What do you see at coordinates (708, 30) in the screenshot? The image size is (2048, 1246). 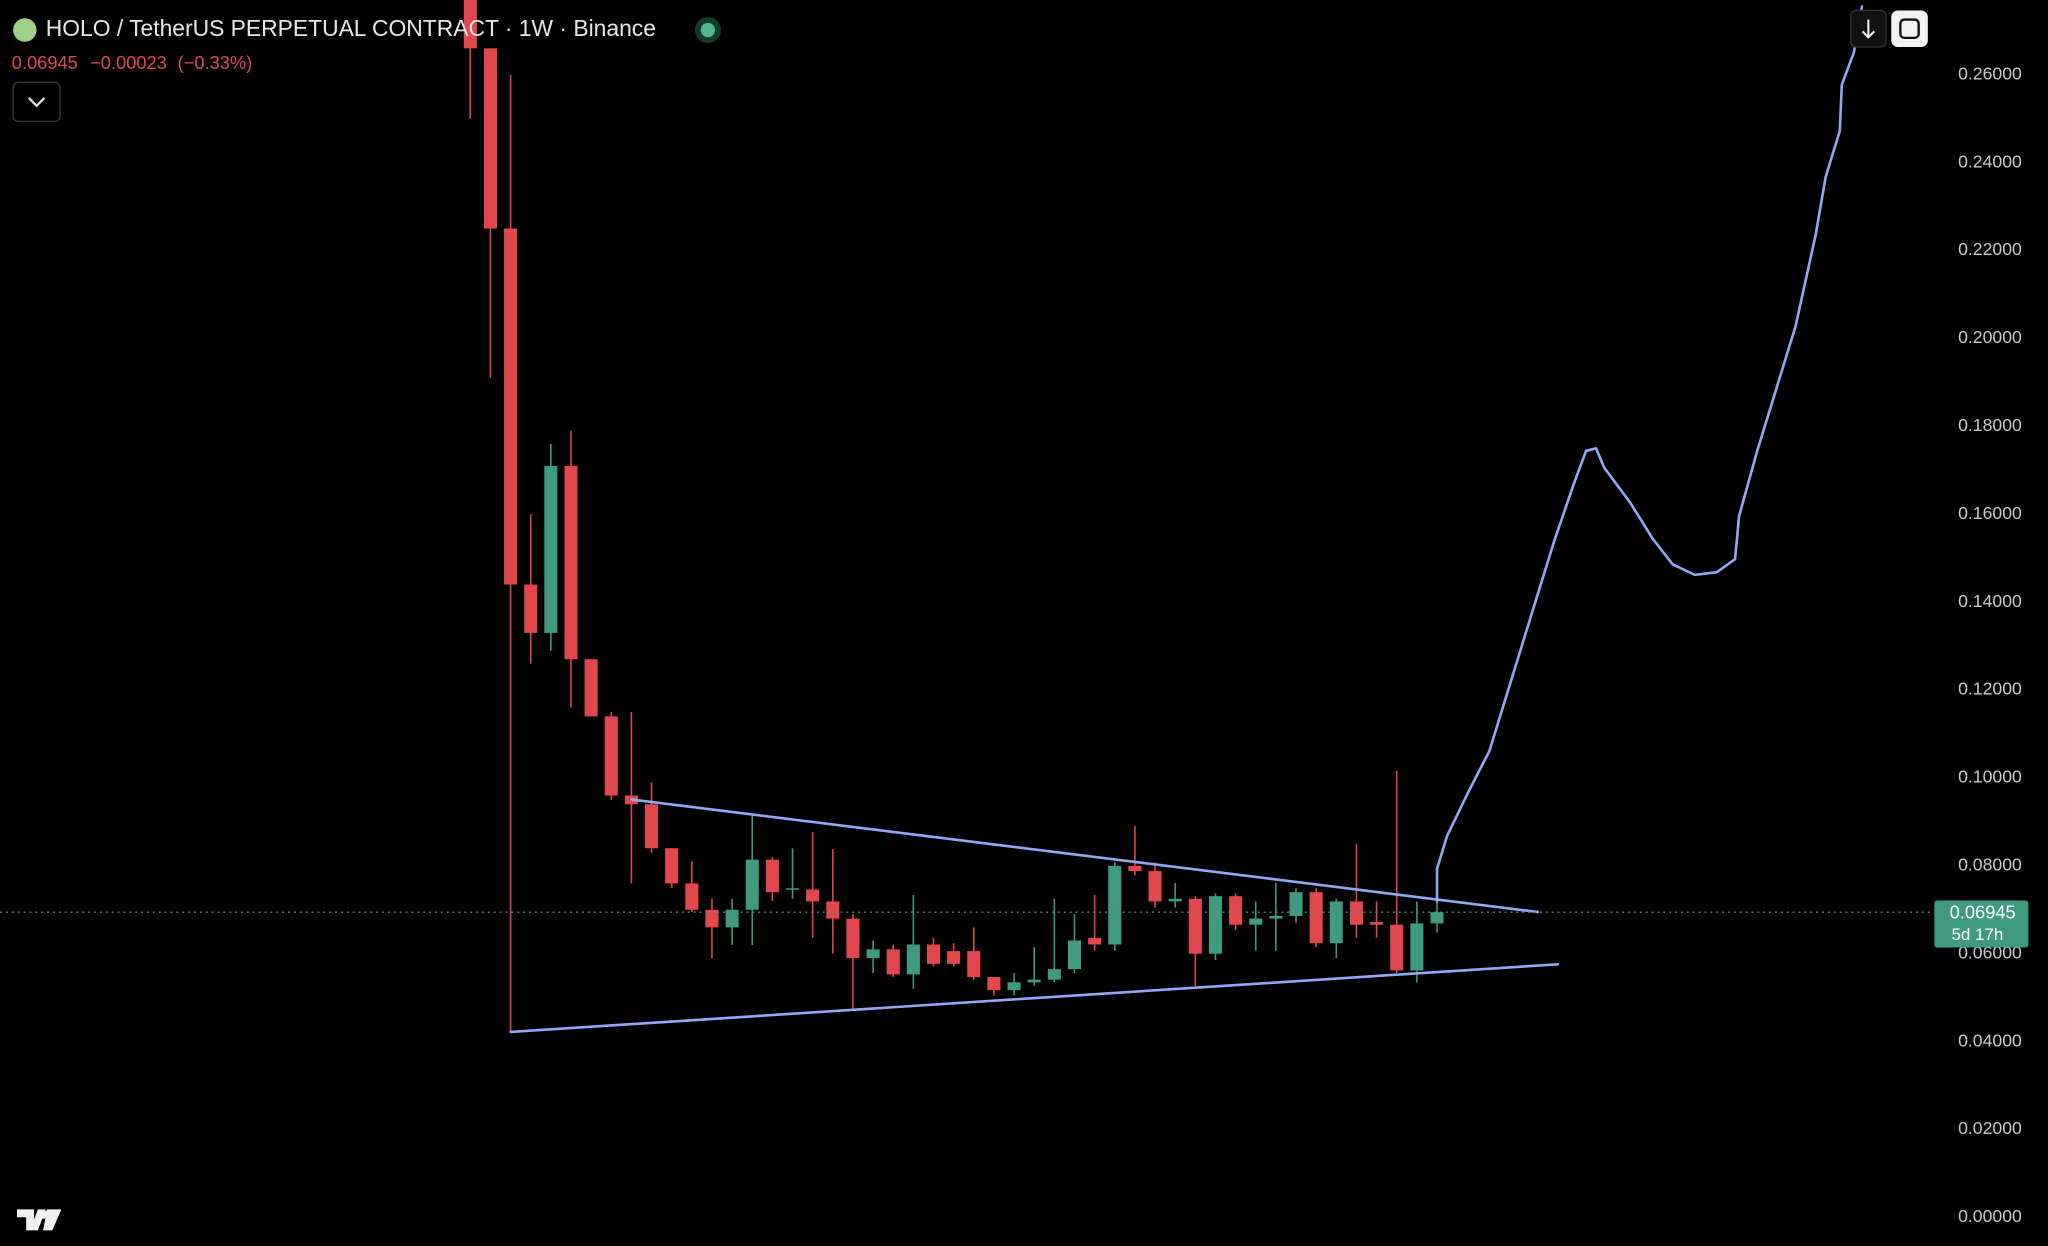 I see `status-dot` at bounding box center [708, 30].